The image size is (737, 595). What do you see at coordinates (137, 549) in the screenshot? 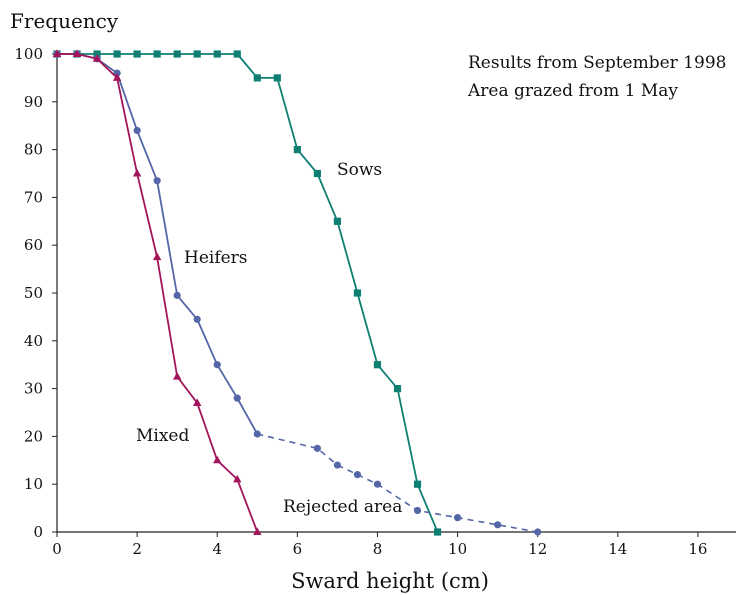
I see `x-tick-label: 2` at bounding box center [137, 549].